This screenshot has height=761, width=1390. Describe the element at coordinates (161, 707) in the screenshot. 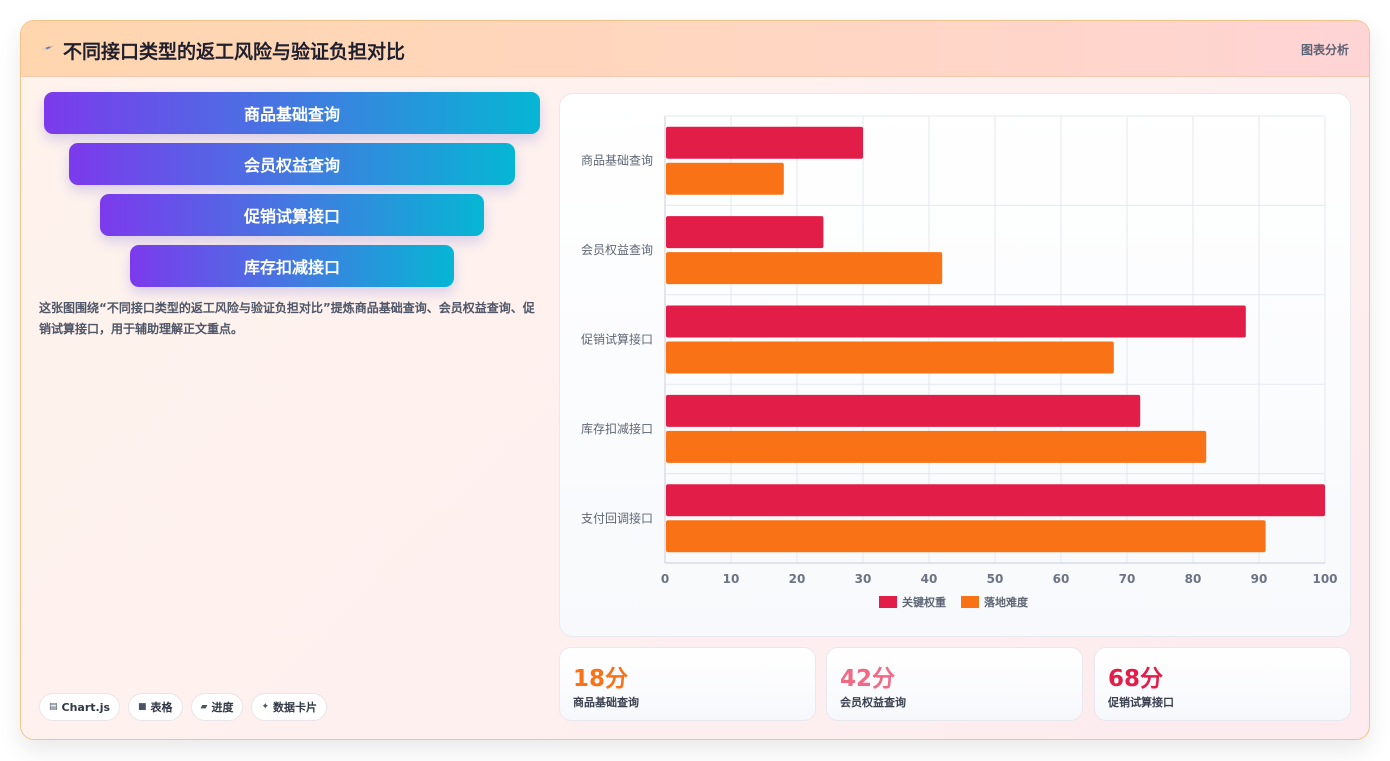

I see `tag-label: 表格` at that location.